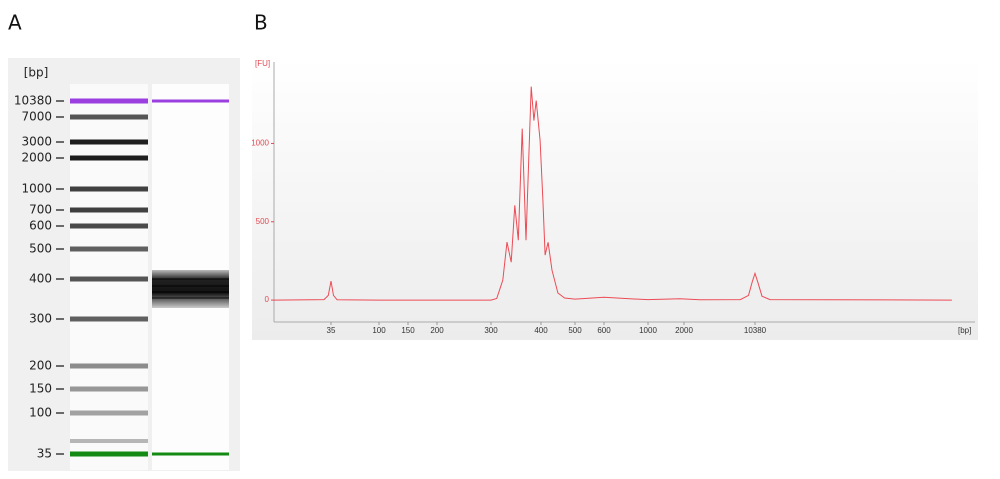  I want to click on x-tick-label: 500, so click(575, 330).